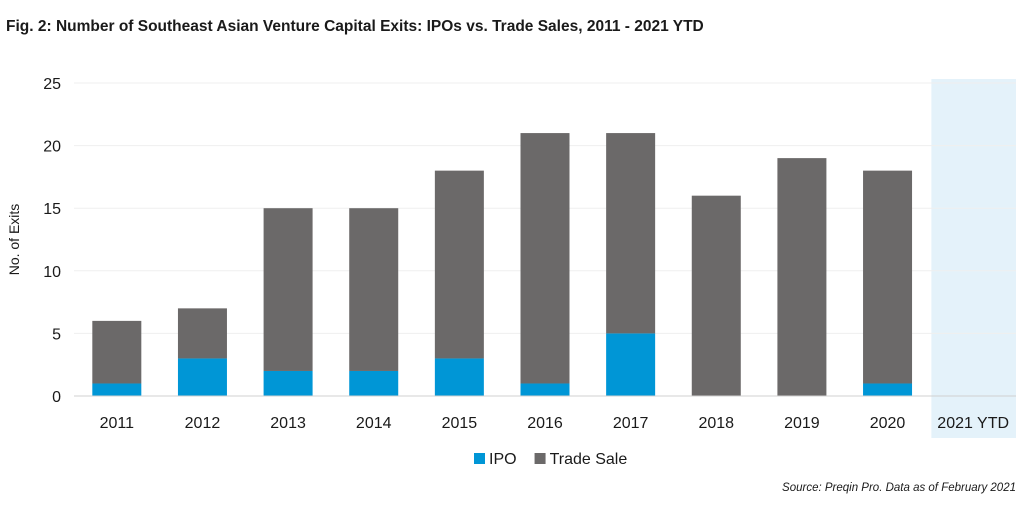 This screenshot has height=512, width=1024. What do you see at coordinates (52, 209) in the screenshot?
I see `y-tick-label: 15` at bounding box center [52, 209].